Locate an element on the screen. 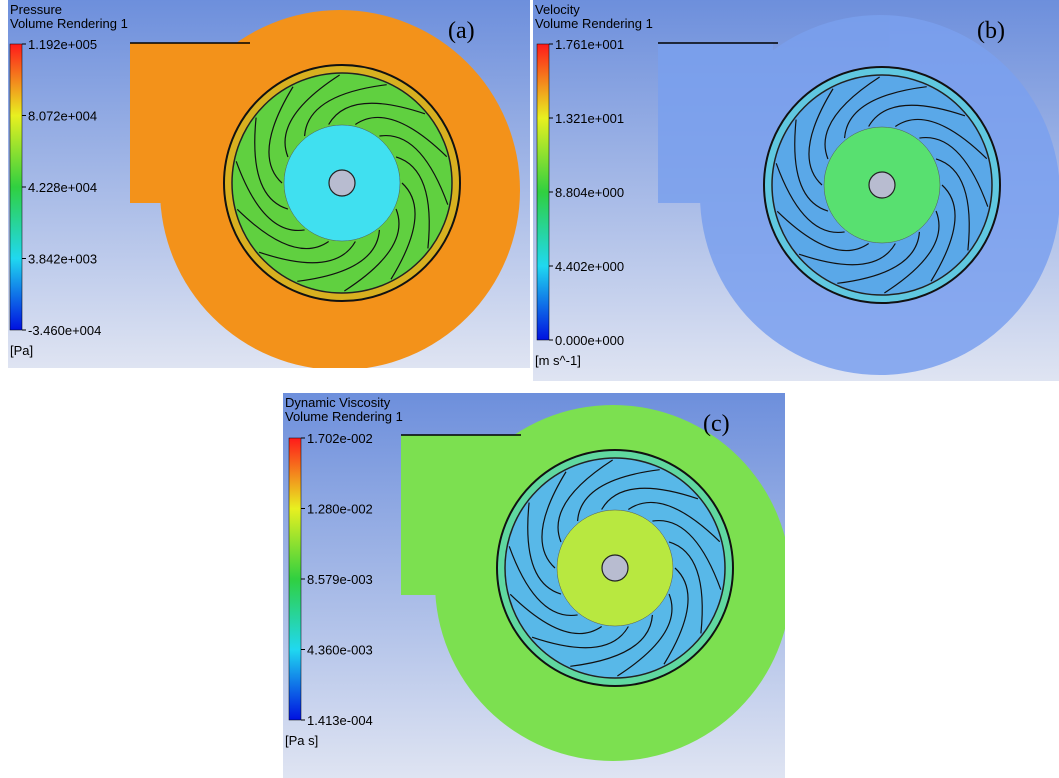 This screenshot has width=1059, height=778. colorbar-label: 1.761e+001 is located at coordinates (589, 44).